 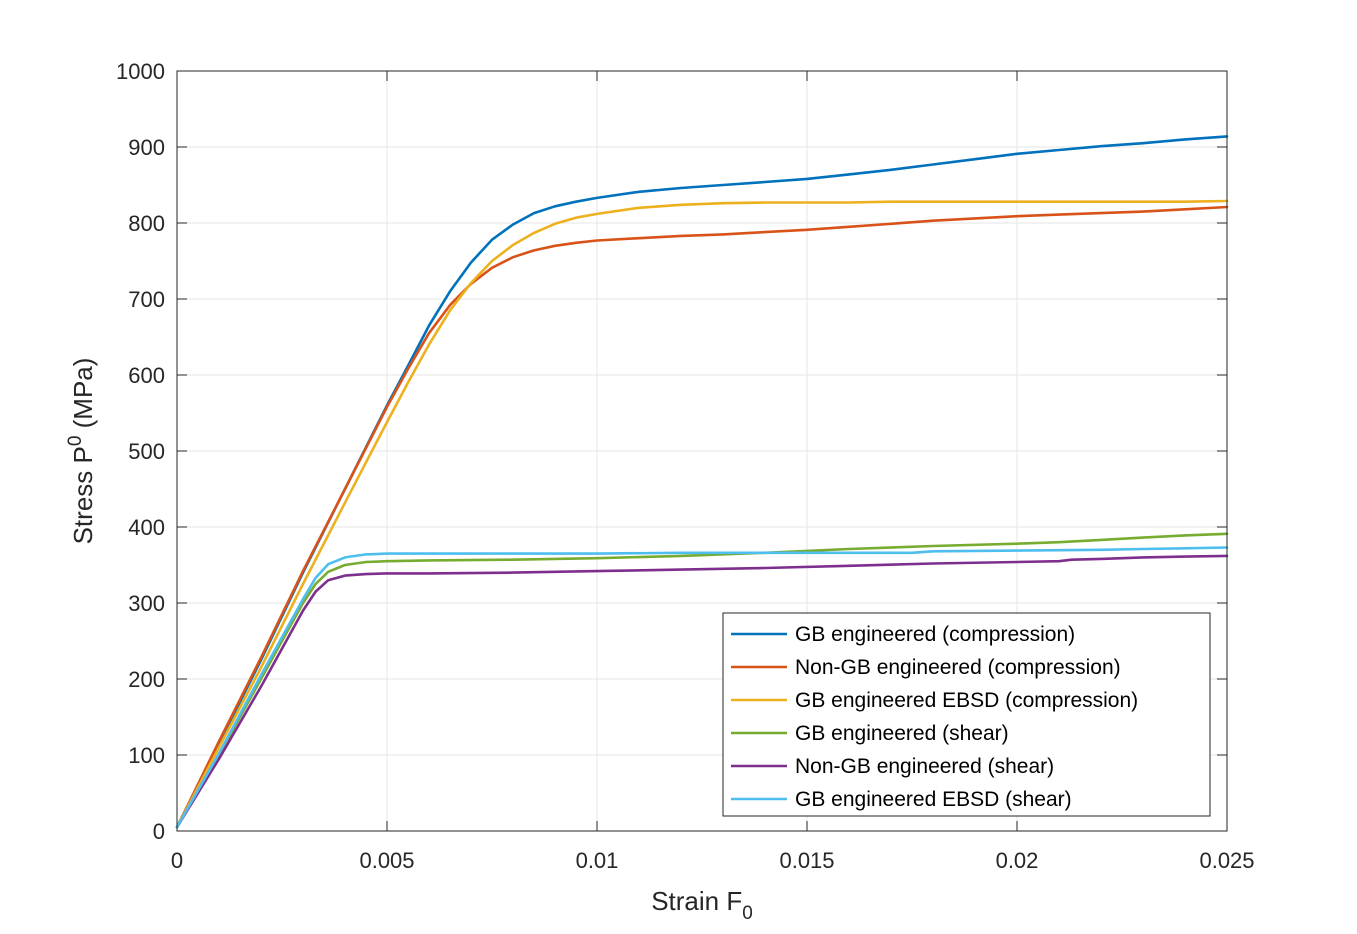 I want to click on legend-label-5: Non-GB engineered (shear), so click(x=924, y=766).